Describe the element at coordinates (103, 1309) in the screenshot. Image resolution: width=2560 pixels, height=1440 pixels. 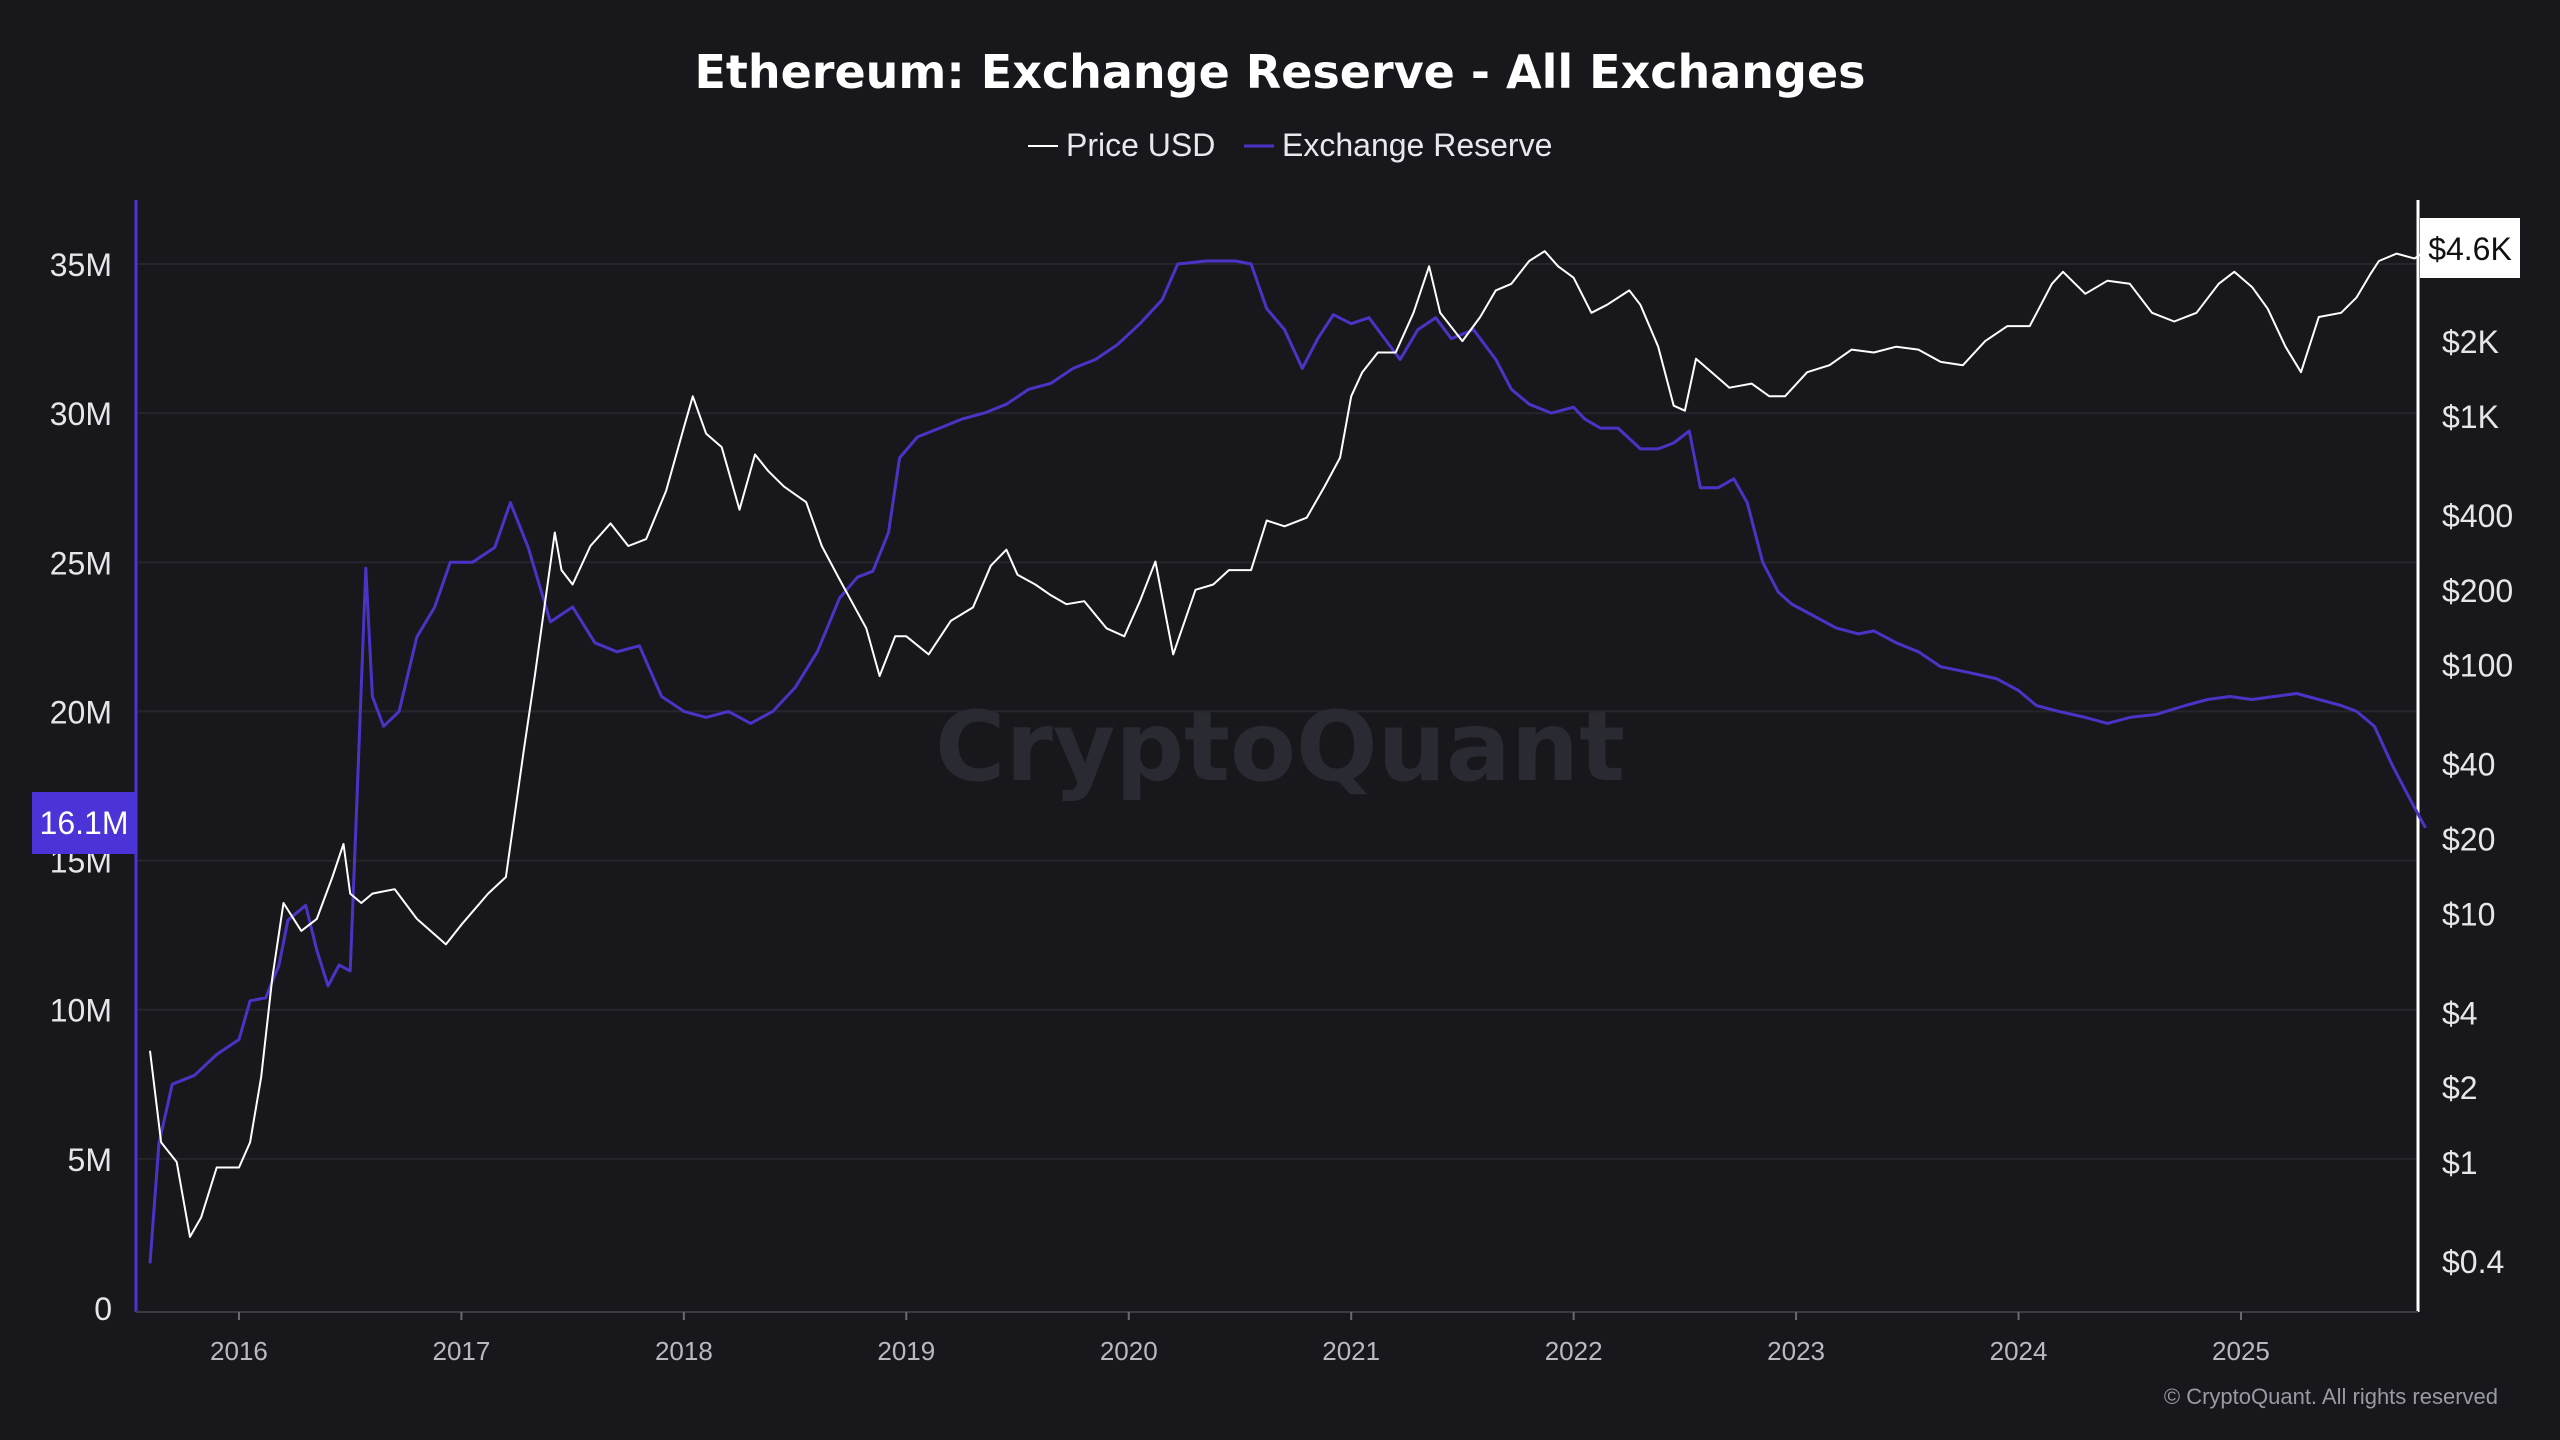
I see `y-left-tick-label: 0` at that location.